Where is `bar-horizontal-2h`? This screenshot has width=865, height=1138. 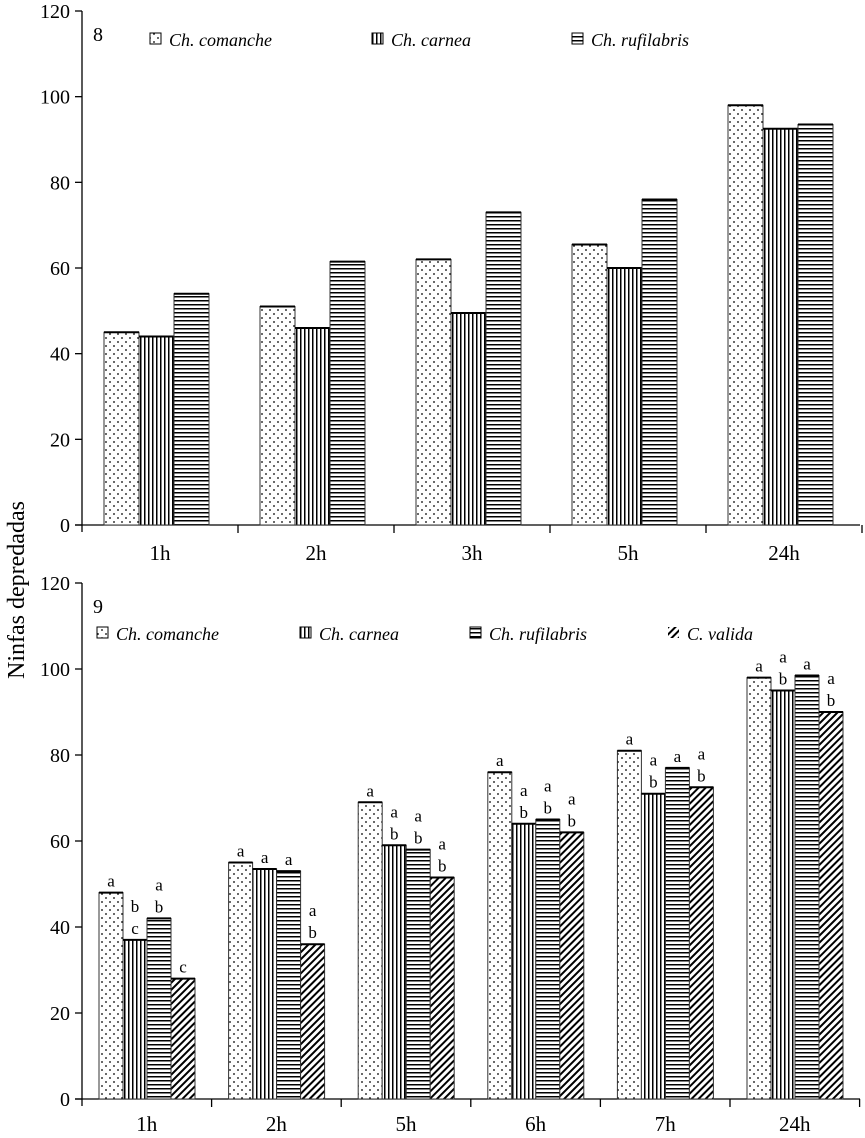 bar-horizontal-2h is located at coordinates (347, 393).